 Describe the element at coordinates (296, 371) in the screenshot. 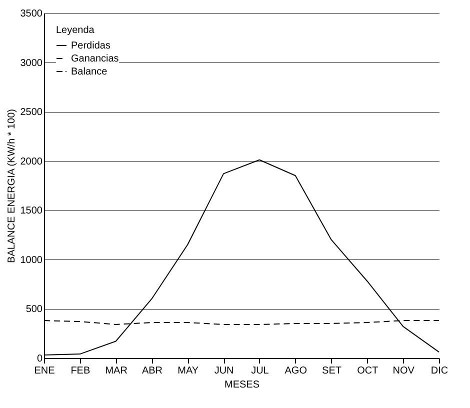

I see `x-tick-label: AGO` at that location.